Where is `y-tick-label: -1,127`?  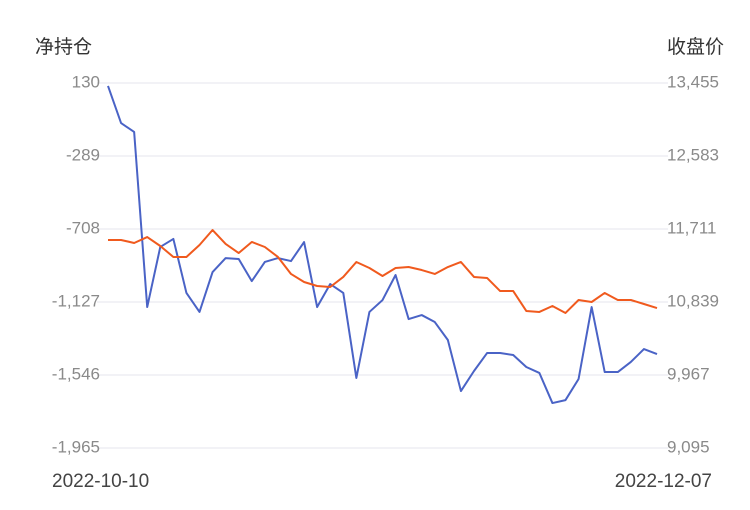
y-tick-label: -1,127 is located at coordinates (76, 300).